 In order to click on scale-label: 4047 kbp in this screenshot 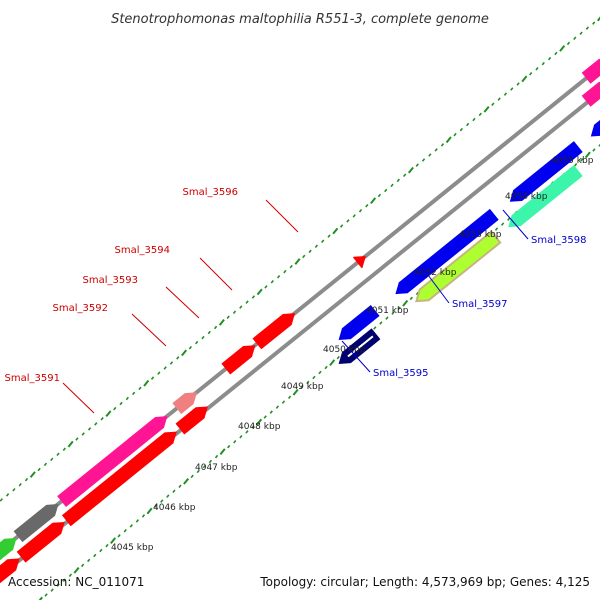, I will do `click(216, 468)`.